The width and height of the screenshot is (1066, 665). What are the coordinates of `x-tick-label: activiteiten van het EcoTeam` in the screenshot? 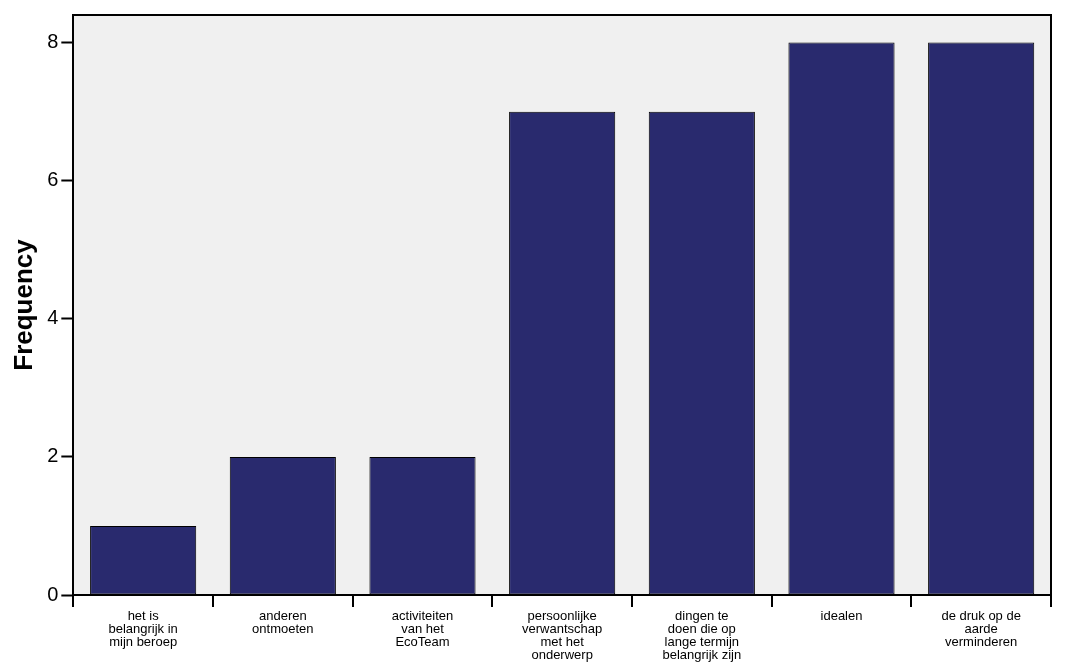 It's located at (422, 629).